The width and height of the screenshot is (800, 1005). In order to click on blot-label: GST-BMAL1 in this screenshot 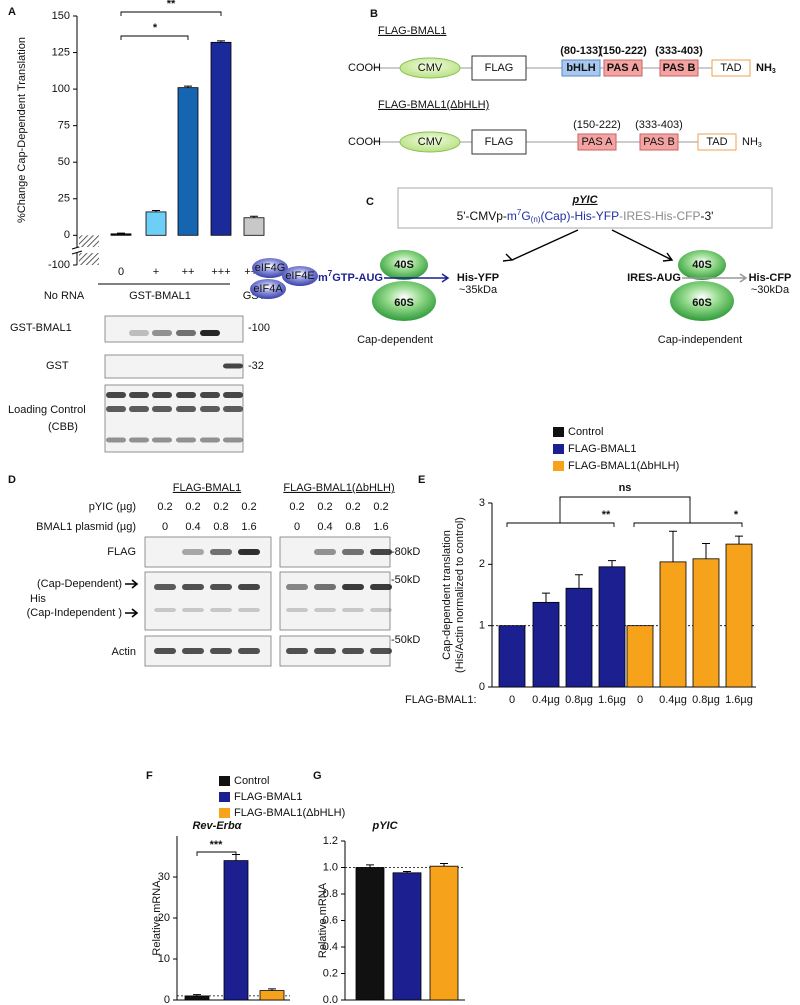, I will do `click(41, 328)`.